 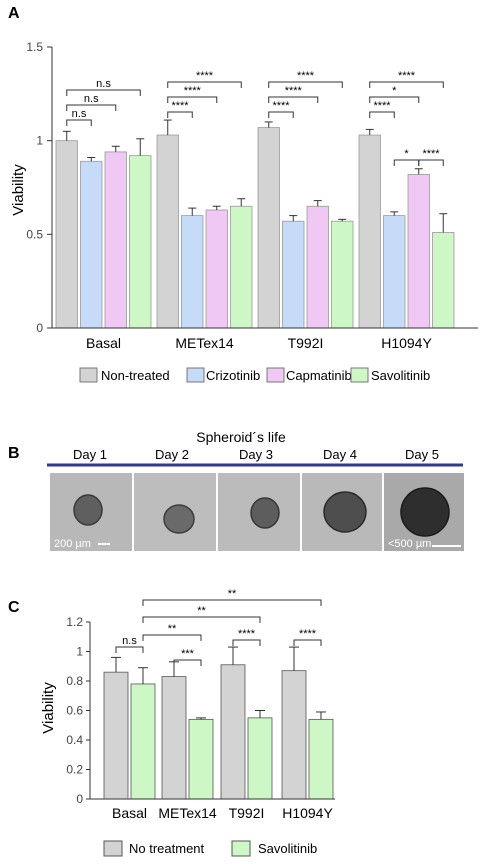 What do you see at coordinates (306, 343) in the screenshot?
I see `panel-a-category-label: T992I` at bounding box center [306, 343].